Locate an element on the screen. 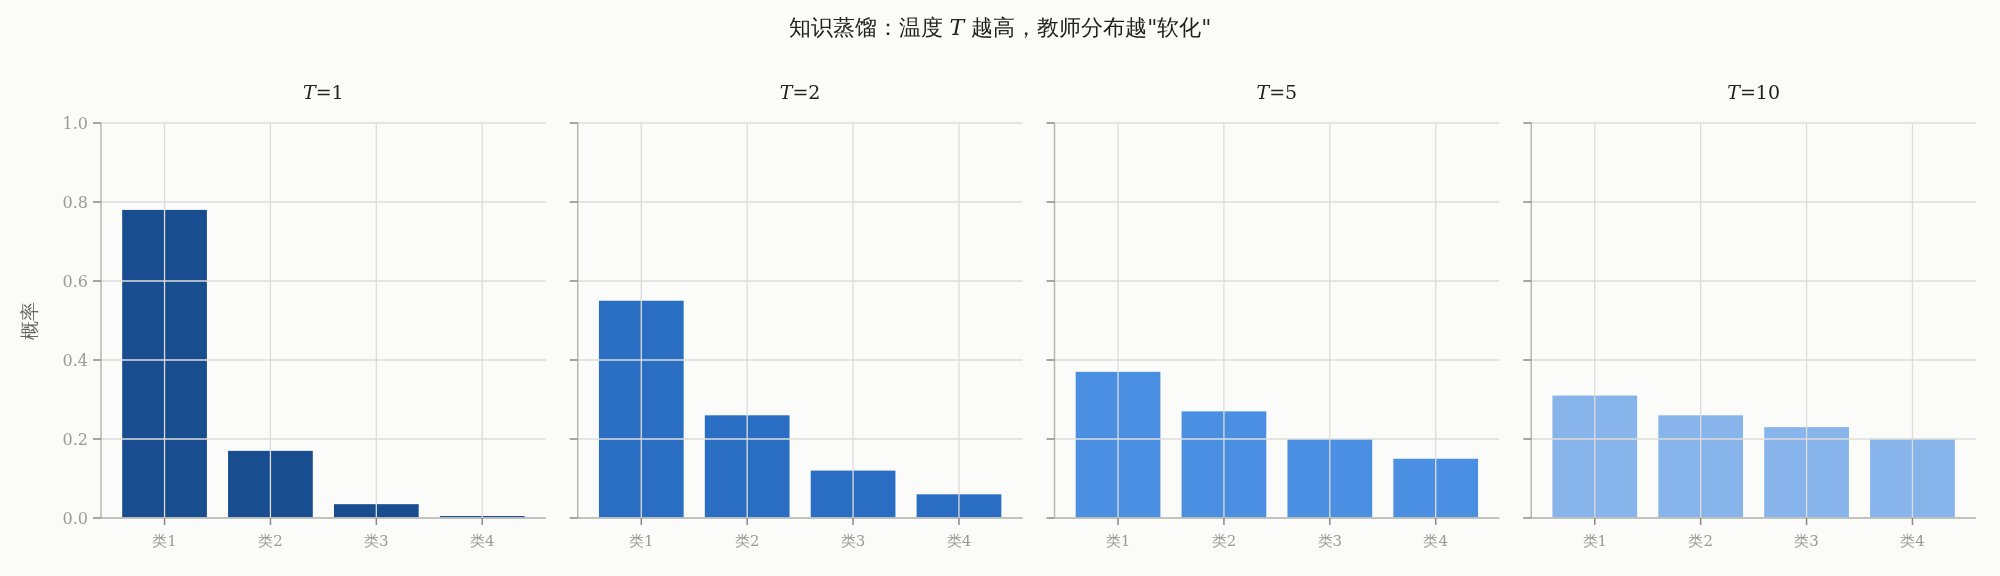 This screenshot has width=2000, height=576. y-tick-label: 0.8 is located at coordinates (75, 202).